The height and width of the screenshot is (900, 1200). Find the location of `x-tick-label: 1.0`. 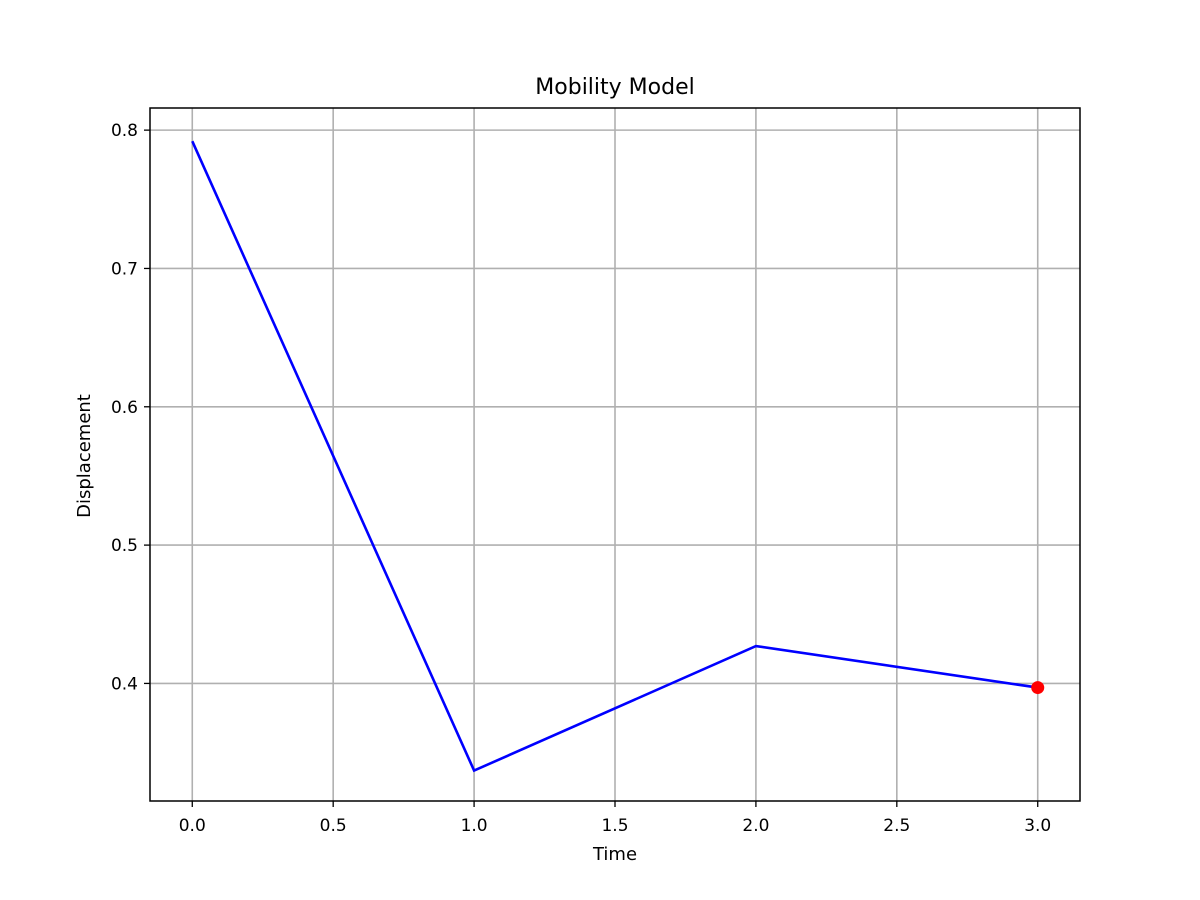

x-tick-label: 1.0 is located at coordinates (474, 826).